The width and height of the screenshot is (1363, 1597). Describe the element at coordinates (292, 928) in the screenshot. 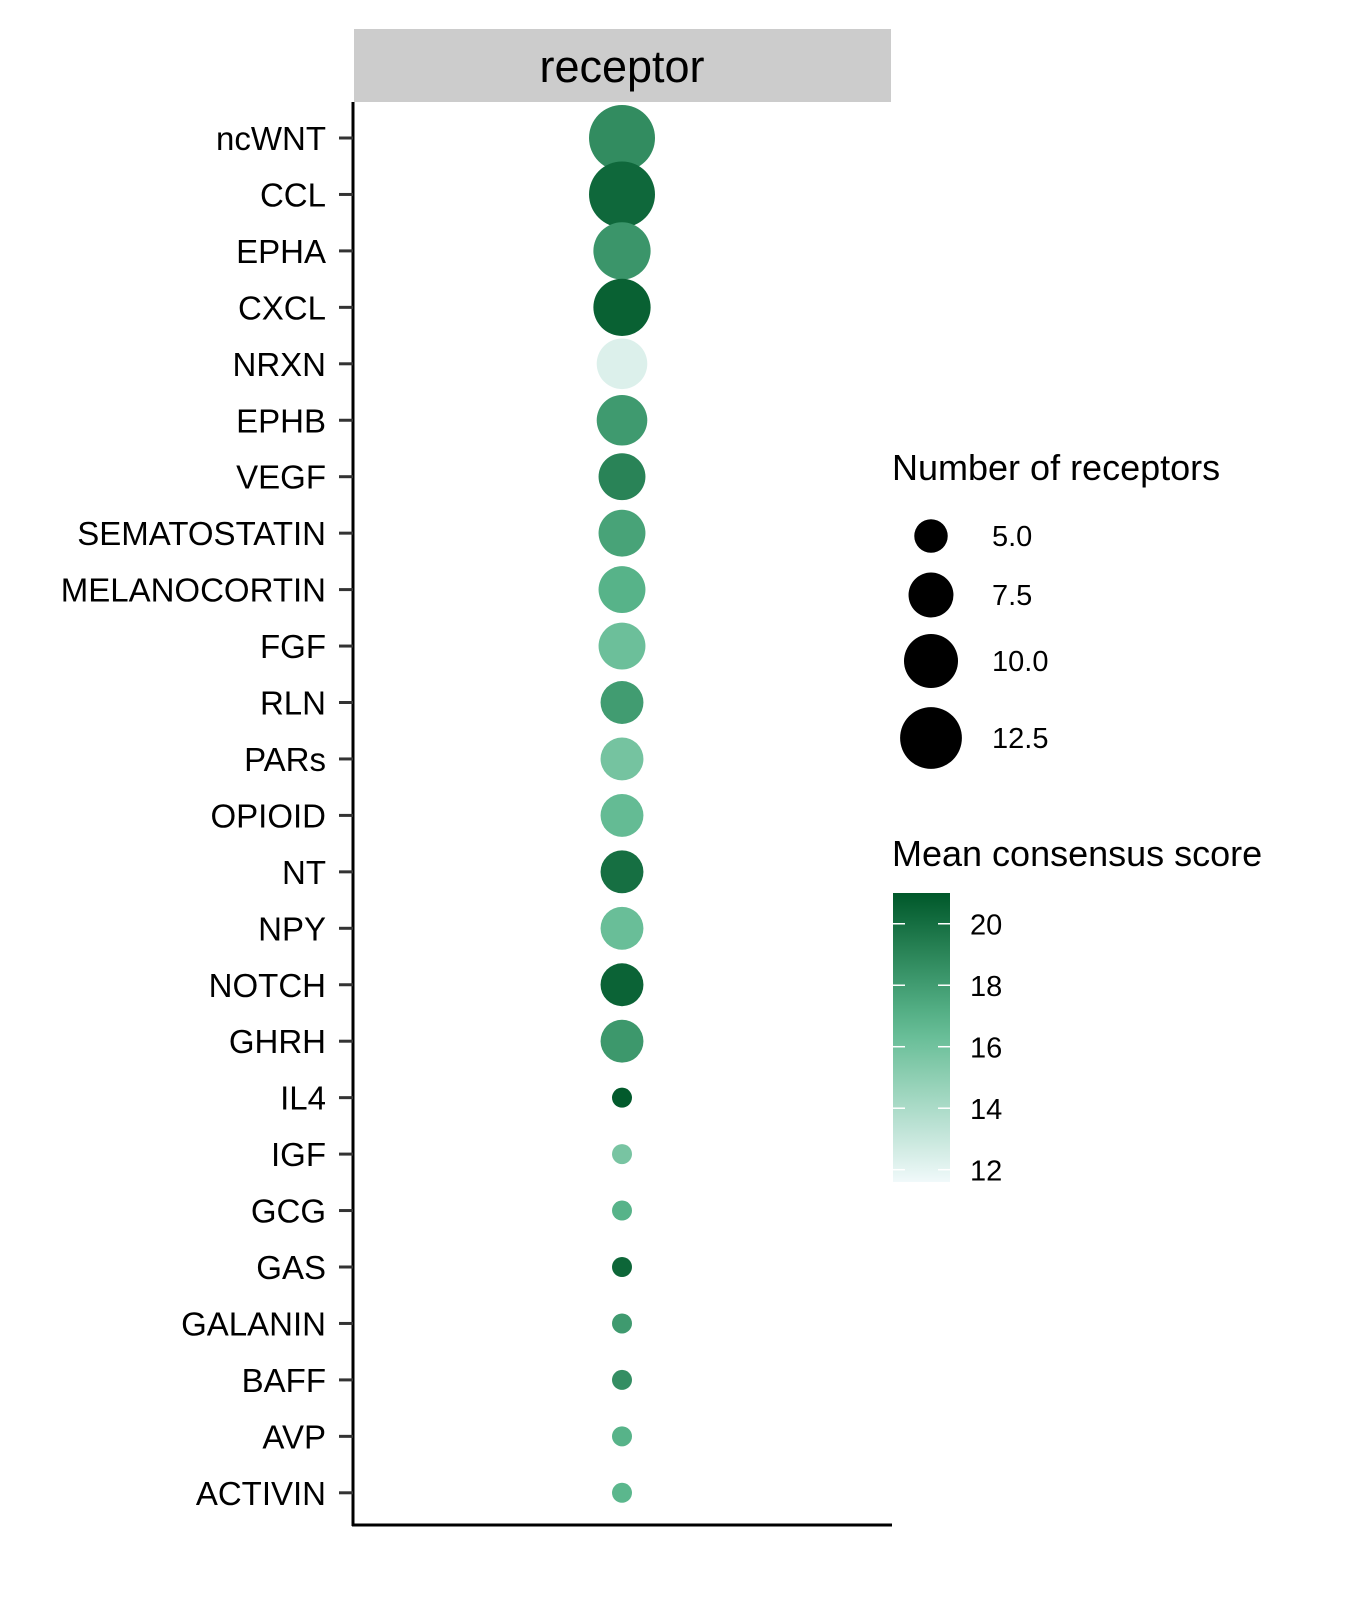

I see `y-tick-label: NPY` at that location.